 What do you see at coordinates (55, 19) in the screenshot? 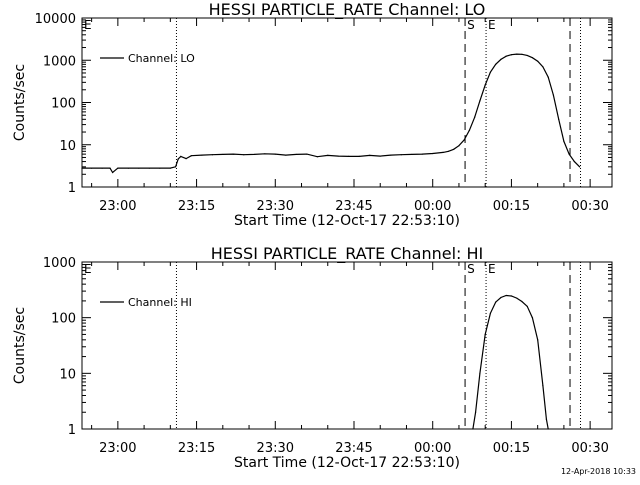
I see `y-tick-label: 10000` at bounding box center [55, 19].